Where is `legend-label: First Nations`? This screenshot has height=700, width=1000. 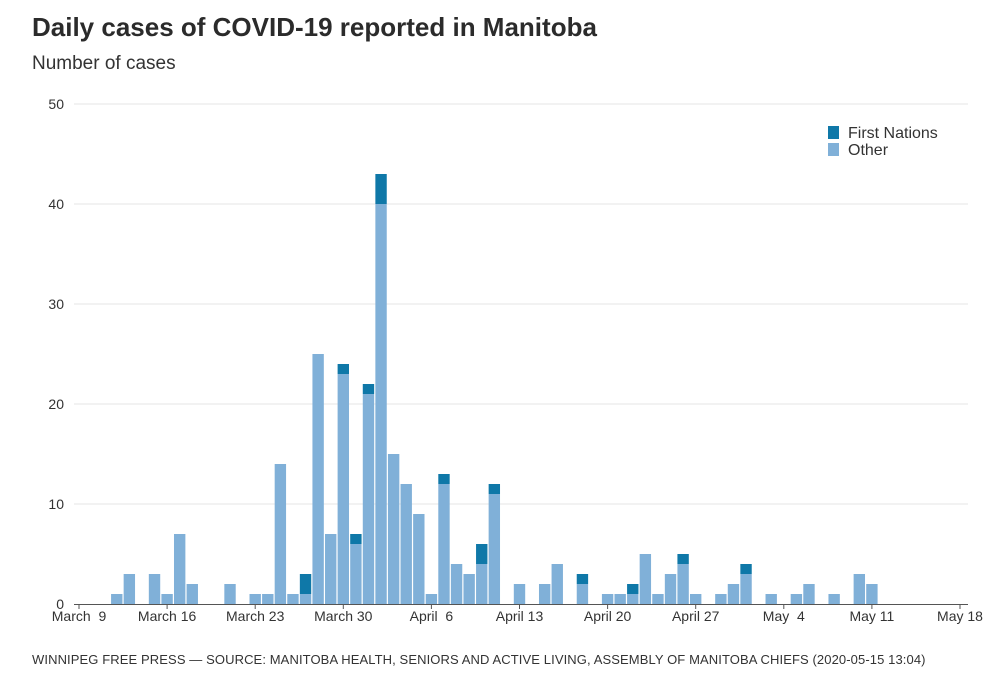 legend-label: First Nations is located at coordinates (893, 133).